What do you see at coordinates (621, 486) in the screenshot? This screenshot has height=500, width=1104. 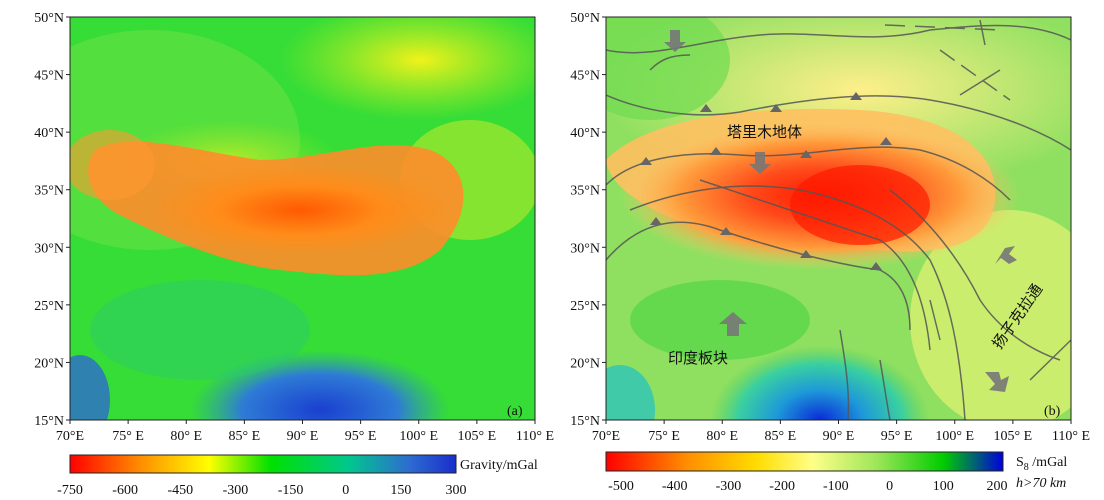 I see `colorbar-tick-label: -500` at bounding box center [621, 486].